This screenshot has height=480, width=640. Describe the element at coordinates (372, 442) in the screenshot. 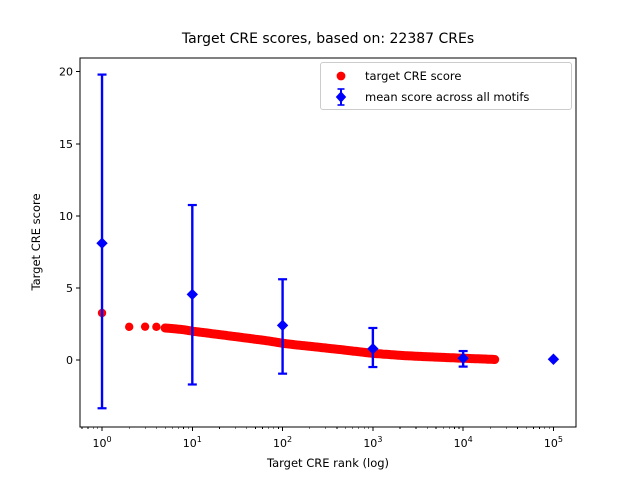

I see `x-tick-label: 10³` at that location.